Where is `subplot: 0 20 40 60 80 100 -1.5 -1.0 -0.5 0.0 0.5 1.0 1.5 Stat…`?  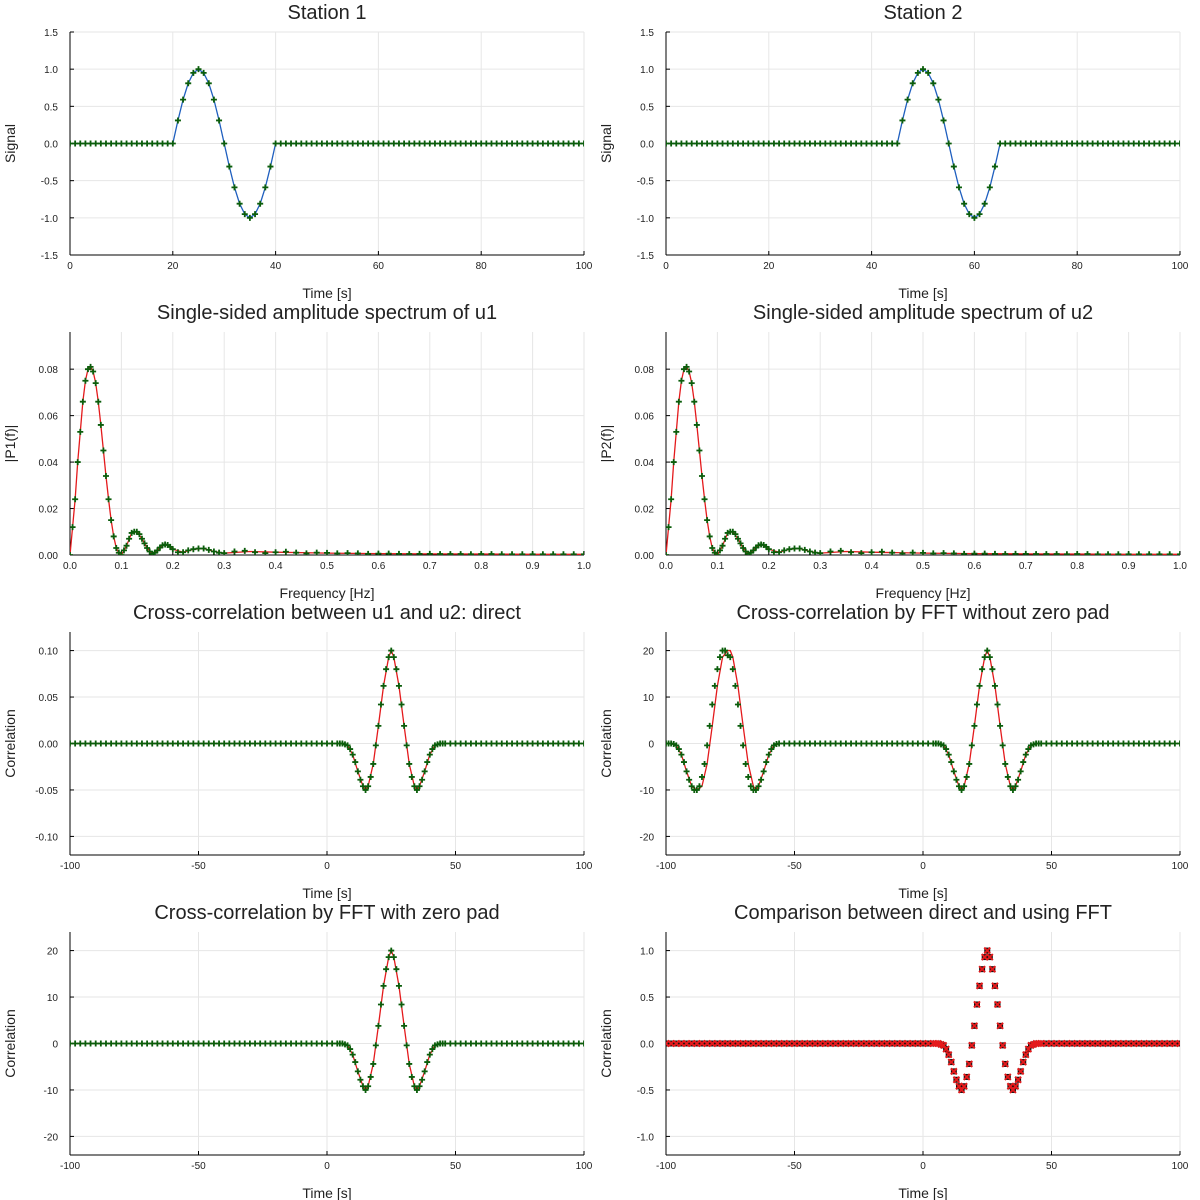
subplot: 0 20 40 60 80 100 -1.5 -1.0 -0.5 0.0 0.5 1.0 1.5 Stat… is located at coordinates (893, 151).